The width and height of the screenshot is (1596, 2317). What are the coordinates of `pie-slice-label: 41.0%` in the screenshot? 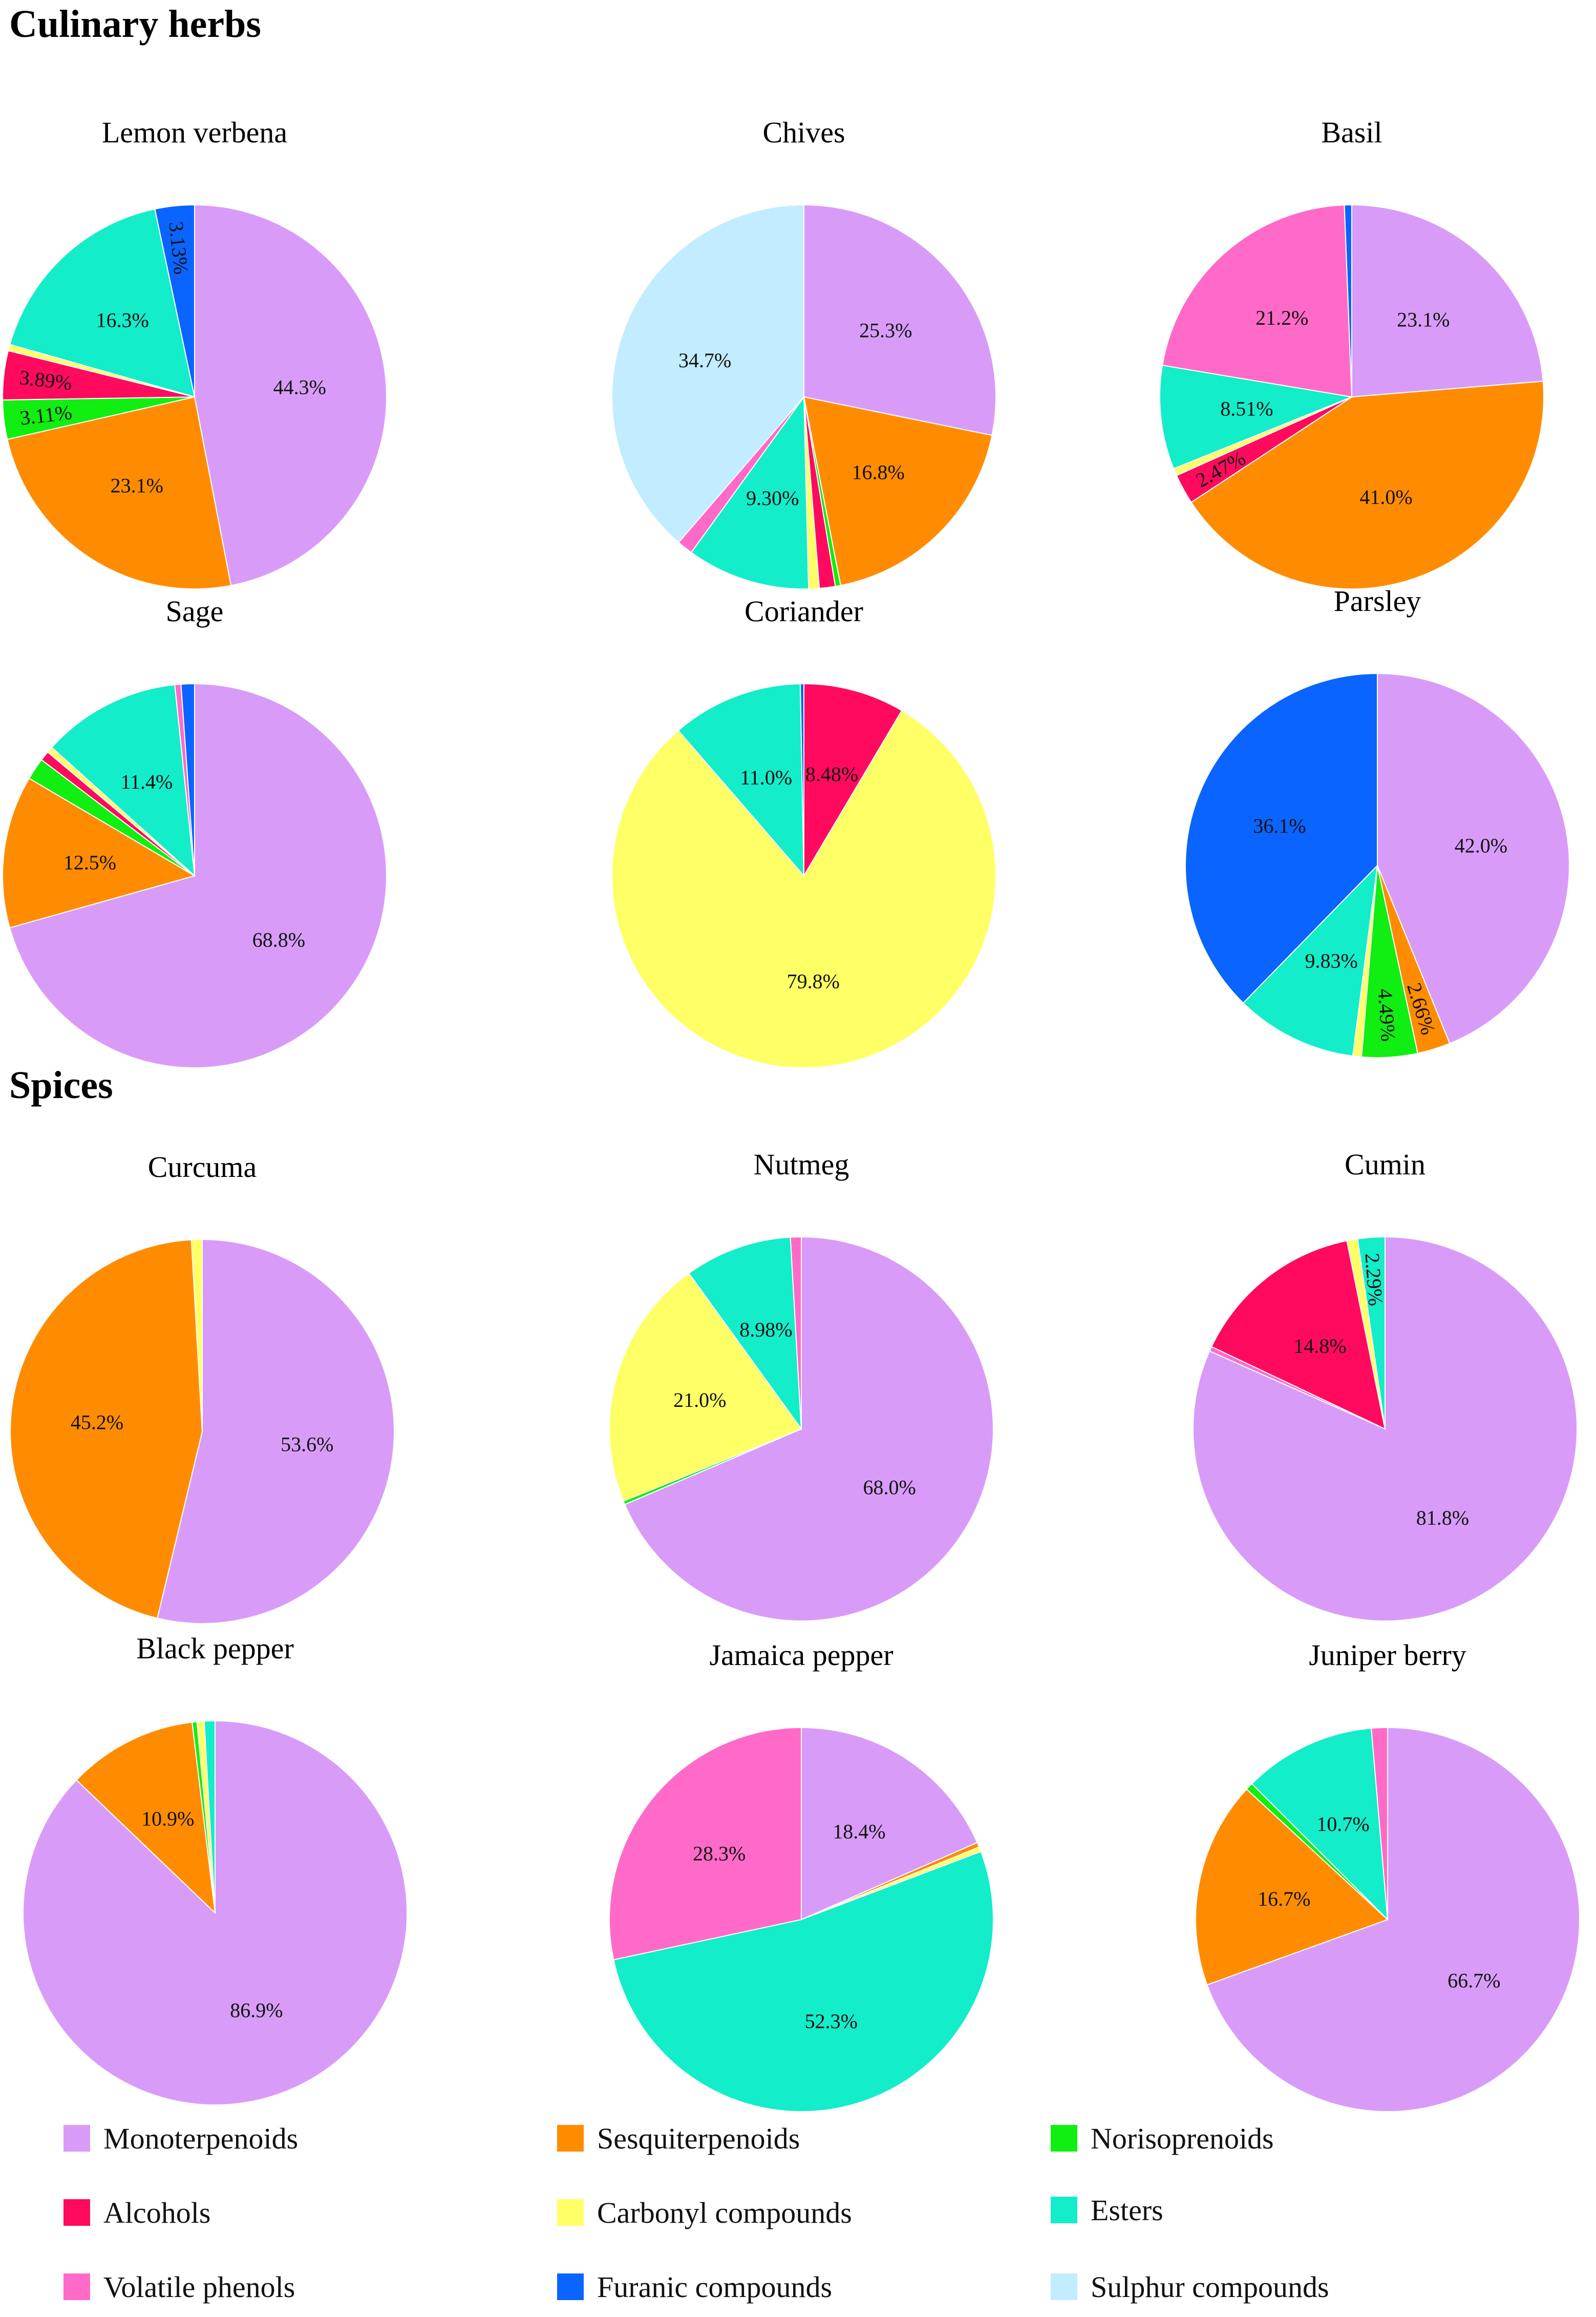 It's located at (1385, 498).